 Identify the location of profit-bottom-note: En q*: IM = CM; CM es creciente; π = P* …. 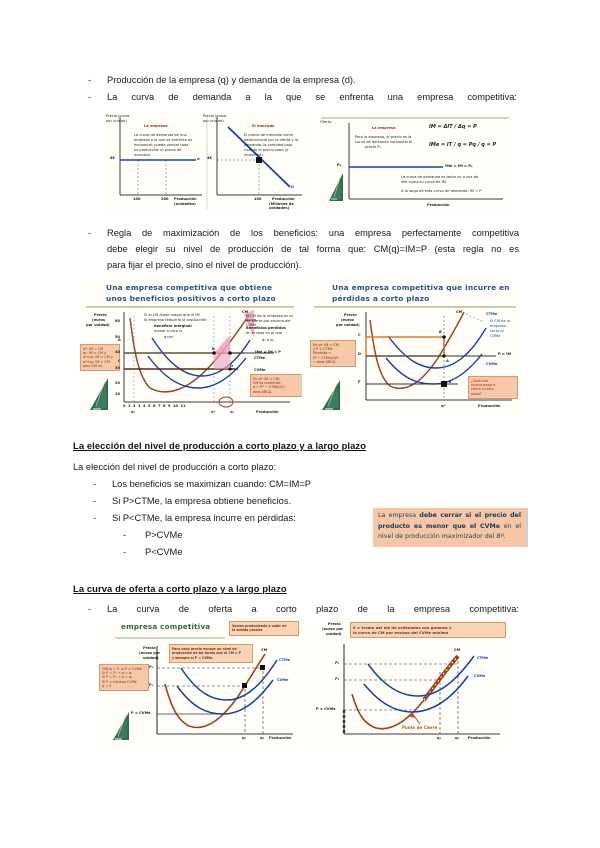
(276, 385).